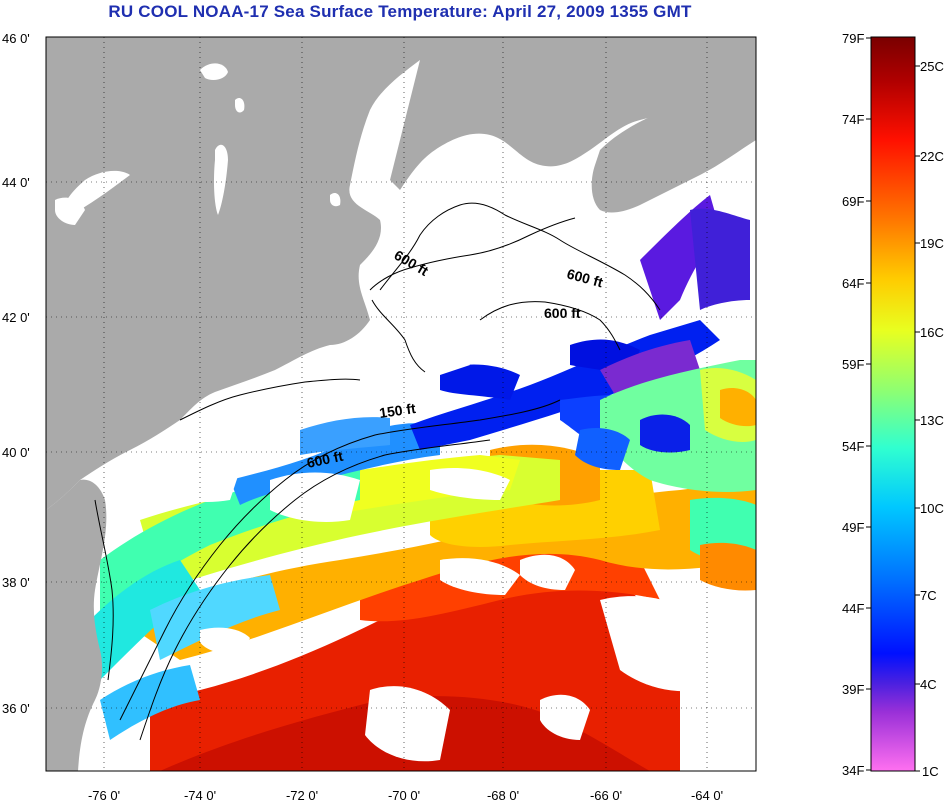  What do you see at coordinates (404, 795) in the screenshot?
I see `lon-label: -70 0'` at bounding box center [404, 795].